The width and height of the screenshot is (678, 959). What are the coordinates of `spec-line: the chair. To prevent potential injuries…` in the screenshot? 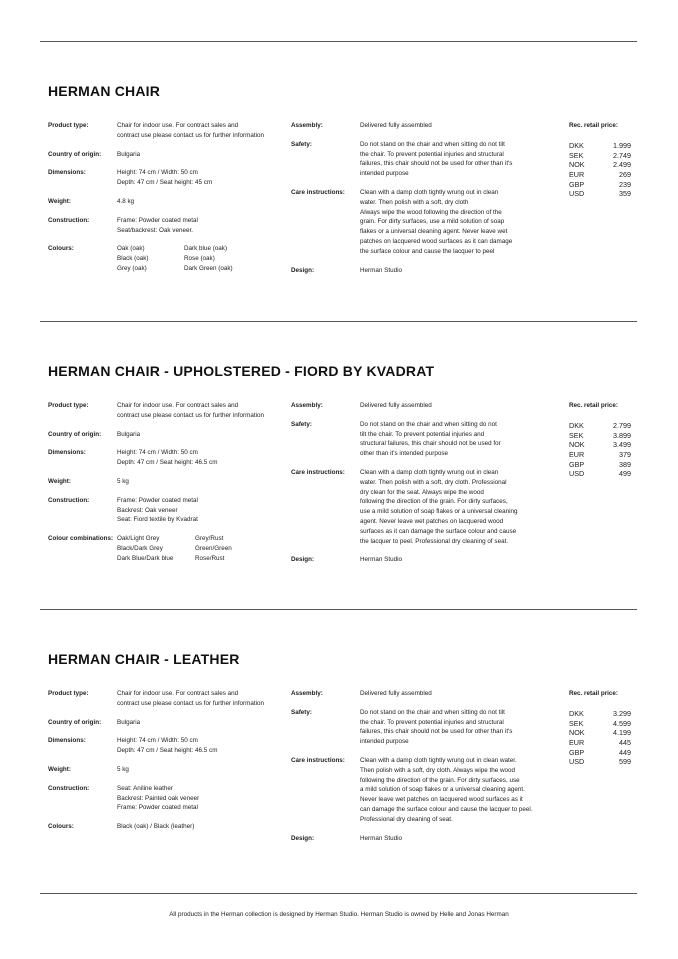 It's located at (432, 722).